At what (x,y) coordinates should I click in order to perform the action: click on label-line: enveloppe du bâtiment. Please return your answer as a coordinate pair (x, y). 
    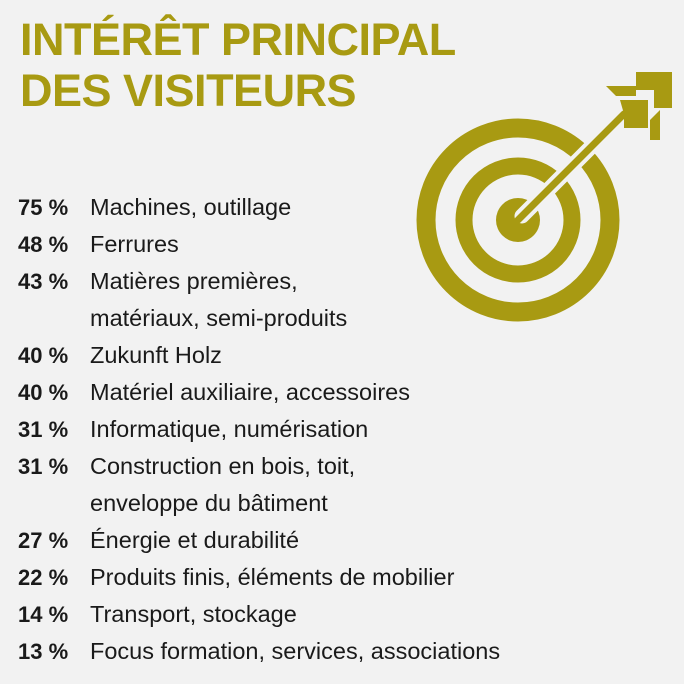
    Looking at the image, I should click on (209, 503).